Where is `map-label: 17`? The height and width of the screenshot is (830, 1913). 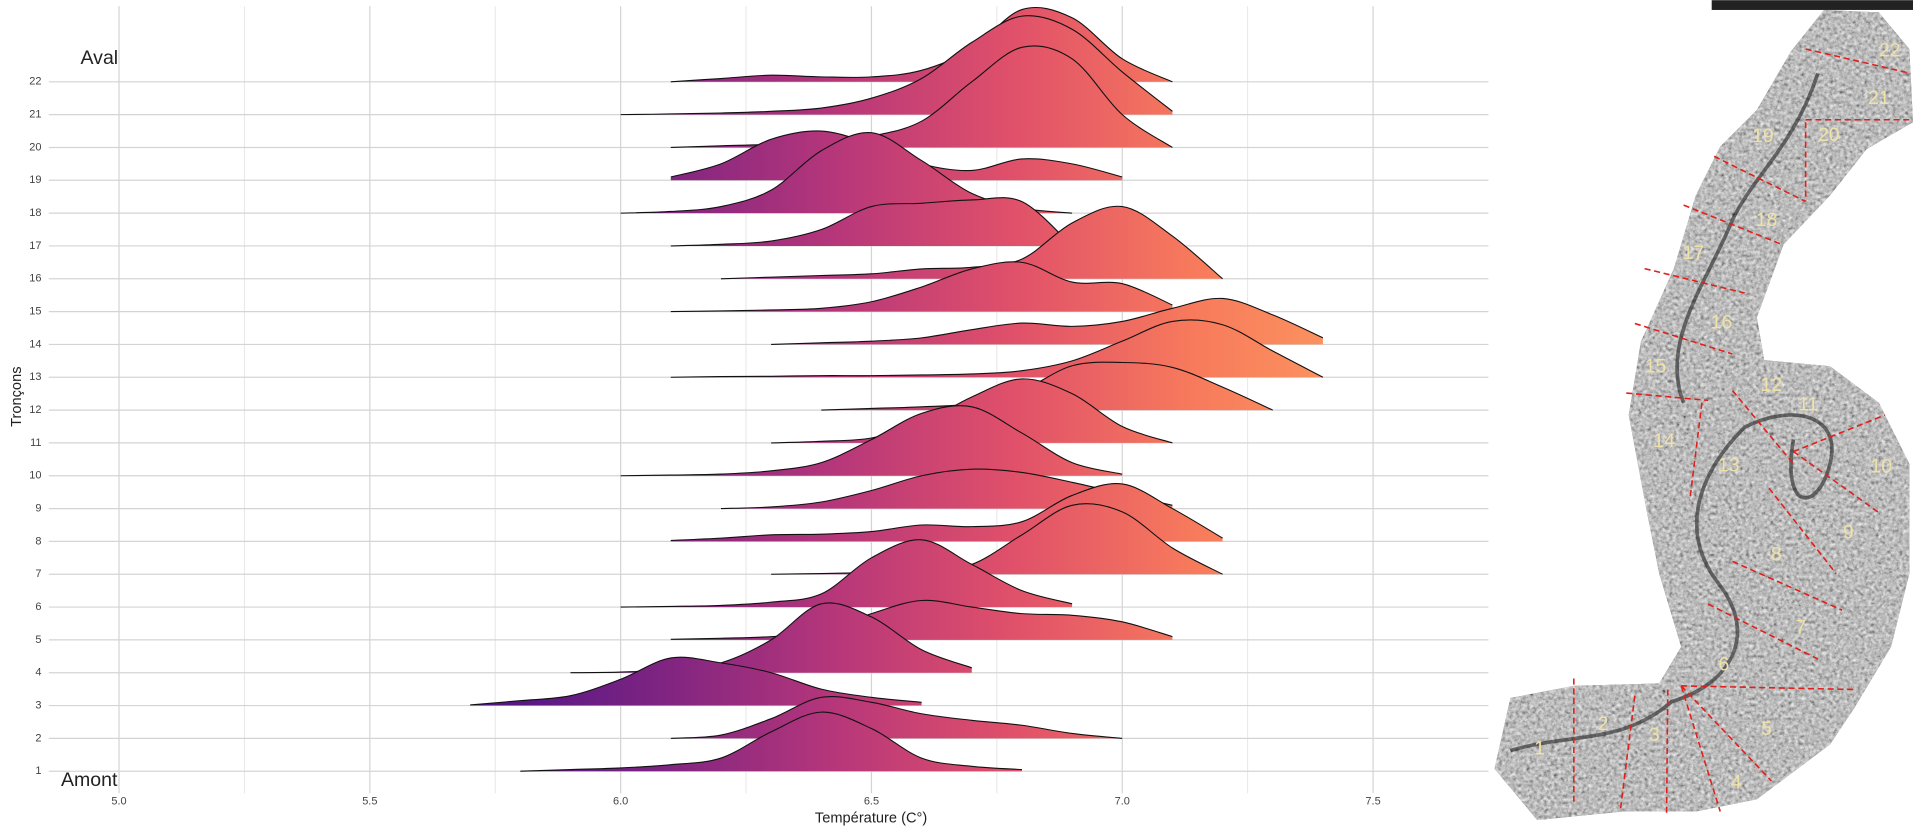
map-label: 17 is located at coordinates (1694, 253).